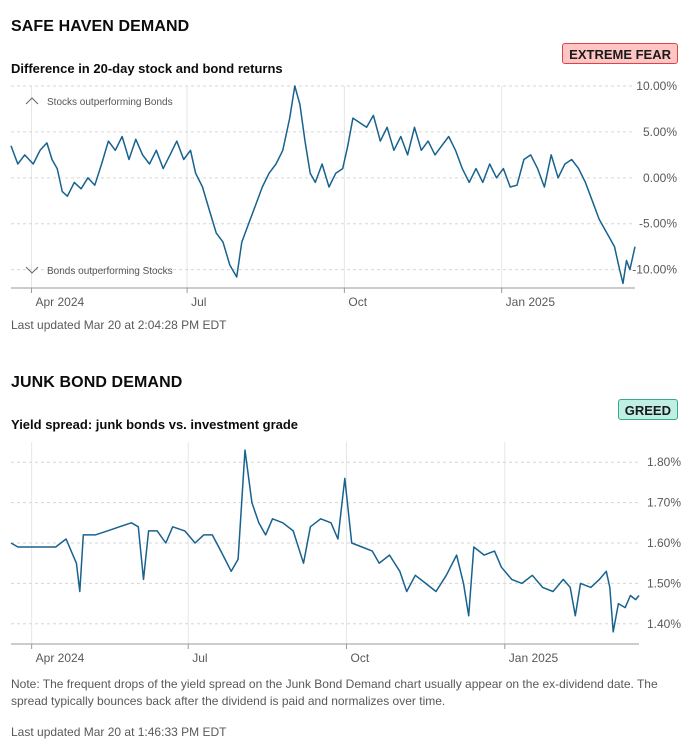 This screenshot has width=690, height=746. Describe the element at coordinates (654, 270) in the screenshot. I see `y-tick-label: -10.00%` at that location.